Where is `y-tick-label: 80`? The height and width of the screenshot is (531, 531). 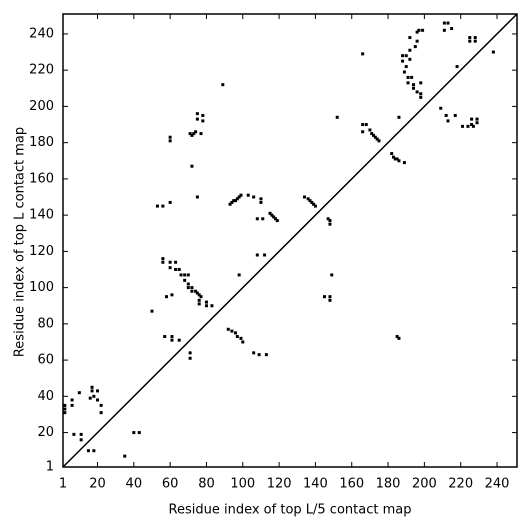
y-tick-label: 80 is located at coordinates (45, 323).